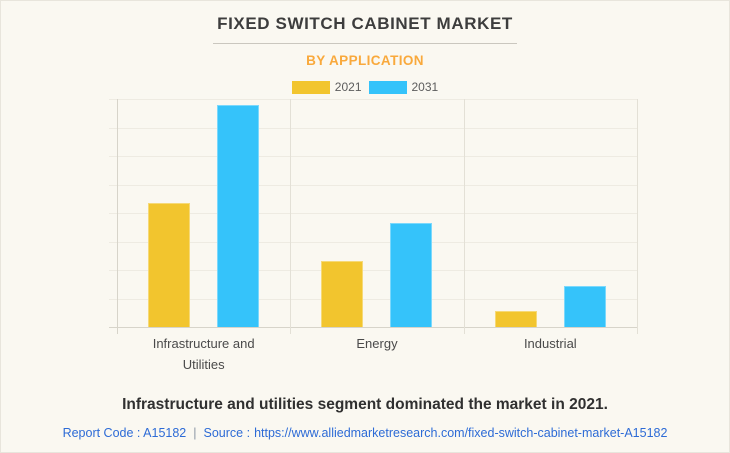  I want to click on source-label: Source :, so click(227, 433).